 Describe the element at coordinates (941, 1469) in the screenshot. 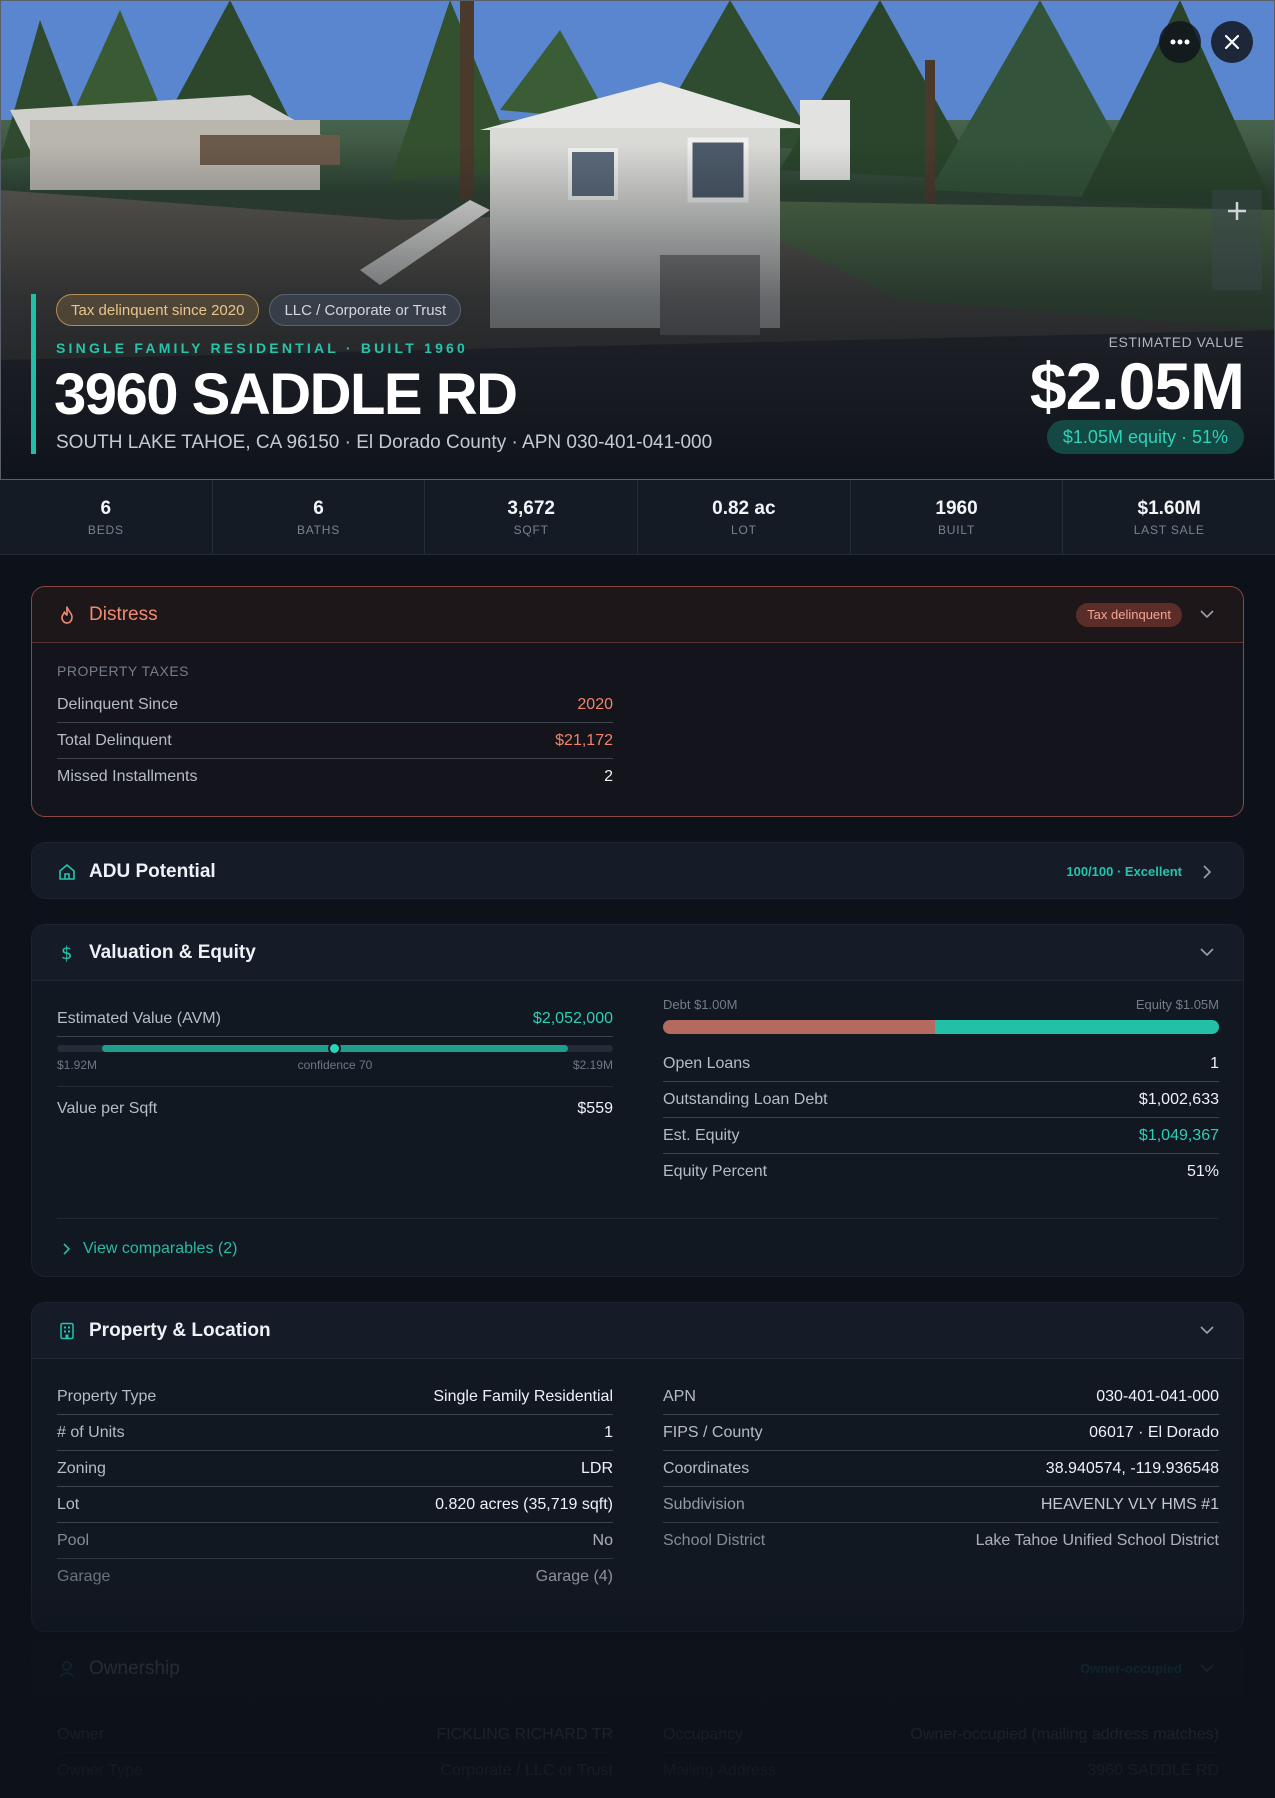

I see `list-item: Coordinates 38.940574, -119.936548` at that location.